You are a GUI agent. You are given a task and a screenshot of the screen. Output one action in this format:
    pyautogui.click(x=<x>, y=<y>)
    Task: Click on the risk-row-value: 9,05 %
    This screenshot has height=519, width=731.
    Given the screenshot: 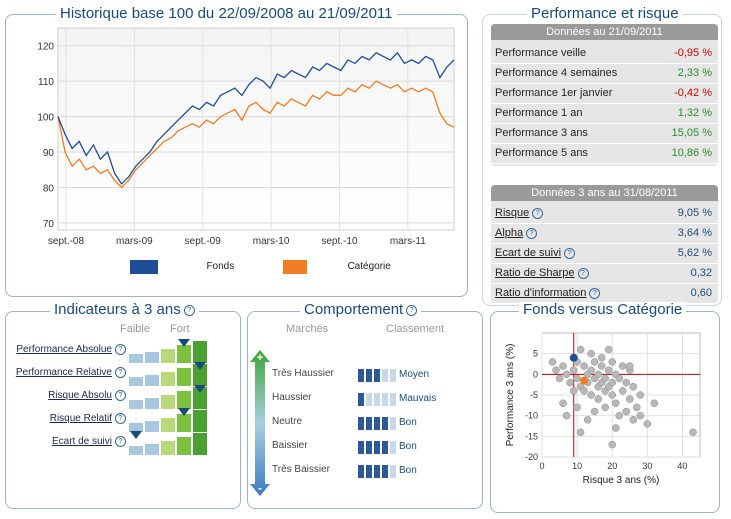 What is the action you would take?
    pyautogui.click(x=694, y=213)
    